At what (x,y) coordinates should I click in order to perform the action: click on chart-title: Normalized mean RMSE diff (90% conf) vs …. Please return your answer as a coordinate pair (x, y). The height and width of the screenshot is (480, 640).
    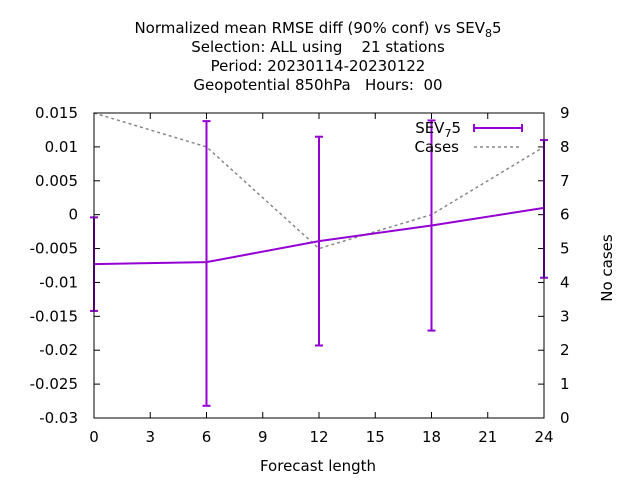
    Looking at the image, I should click on (317, 56).